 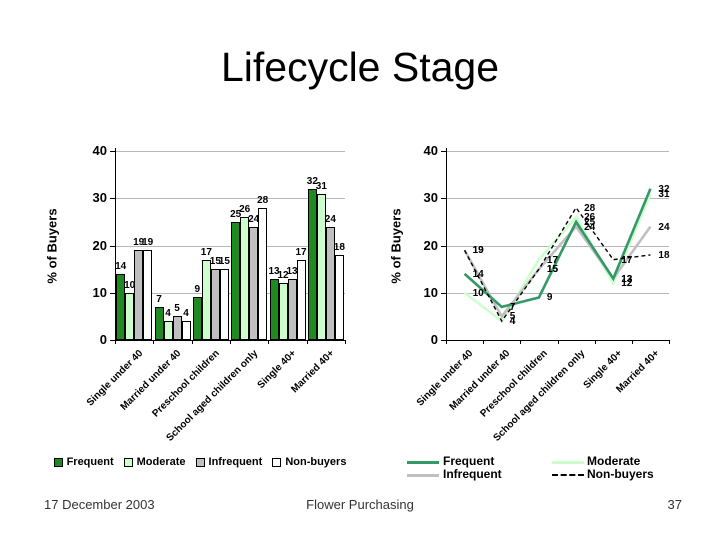 What do you see at coordinates (263, 200) in the screenshot?
I see `bar-value-label: 28` at bounding box center [263, 200].